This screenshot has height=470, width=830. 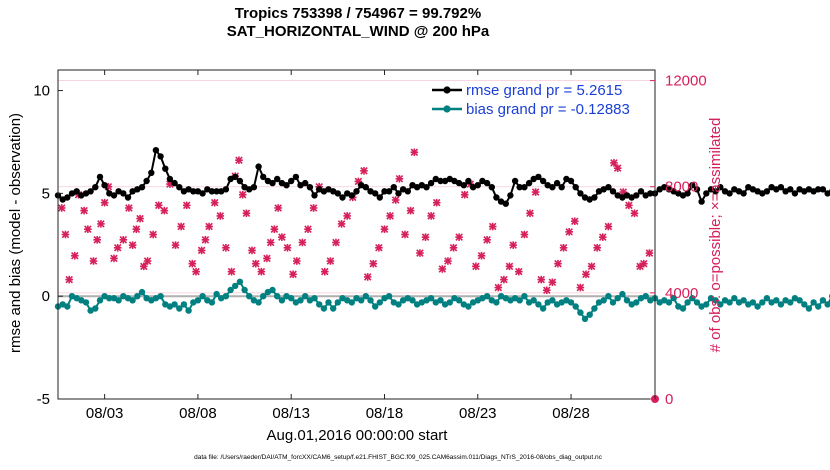 I want to click on legend-label: rmse grand pr = 5.2615, so click(x=544, y=90).